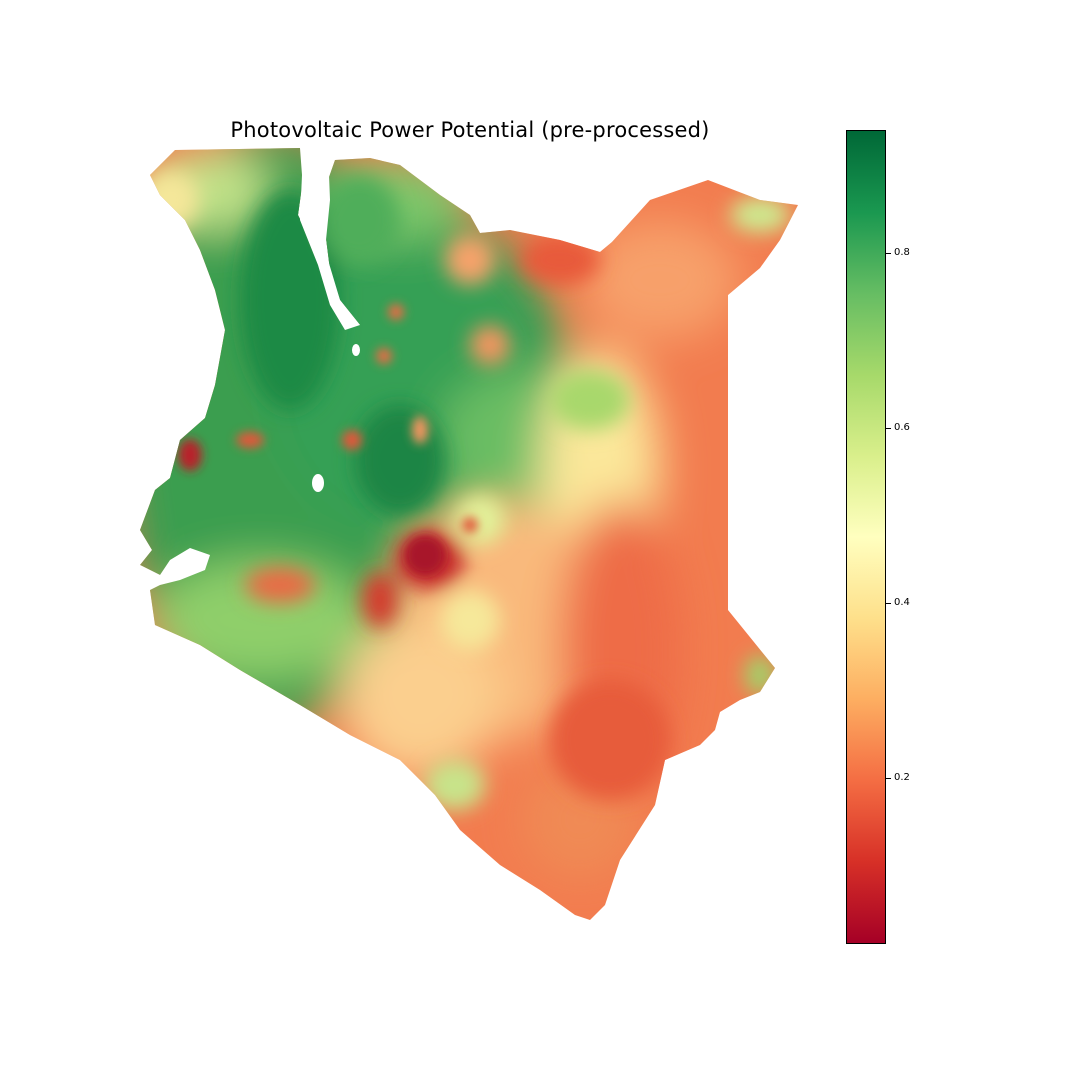  What do you see at coordinates (175, 569) in the screenshot?
I see `lake-victoria-gap` at bounding box center [175, 569].